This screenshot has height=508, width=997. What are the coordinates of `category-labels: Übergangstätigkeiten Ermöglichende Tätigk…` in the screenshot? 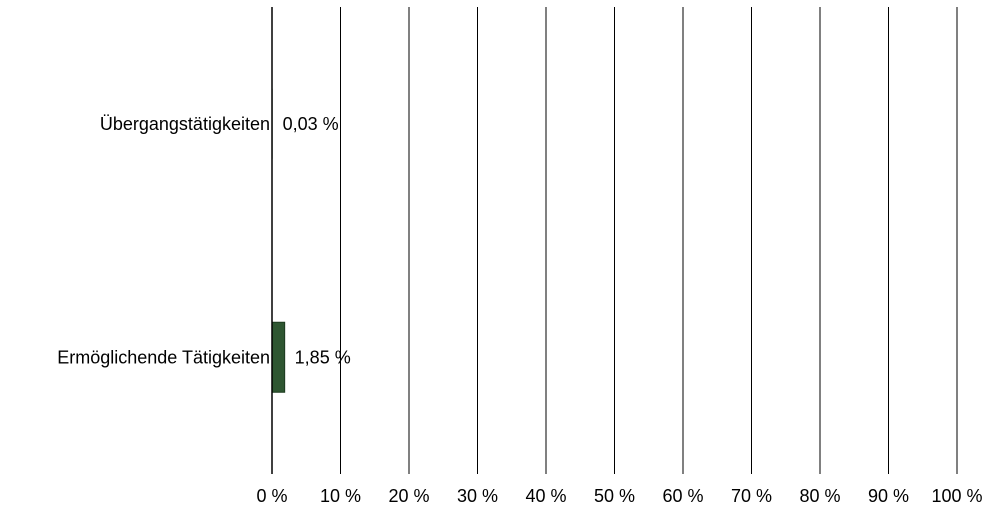 It's located at (163, 241).